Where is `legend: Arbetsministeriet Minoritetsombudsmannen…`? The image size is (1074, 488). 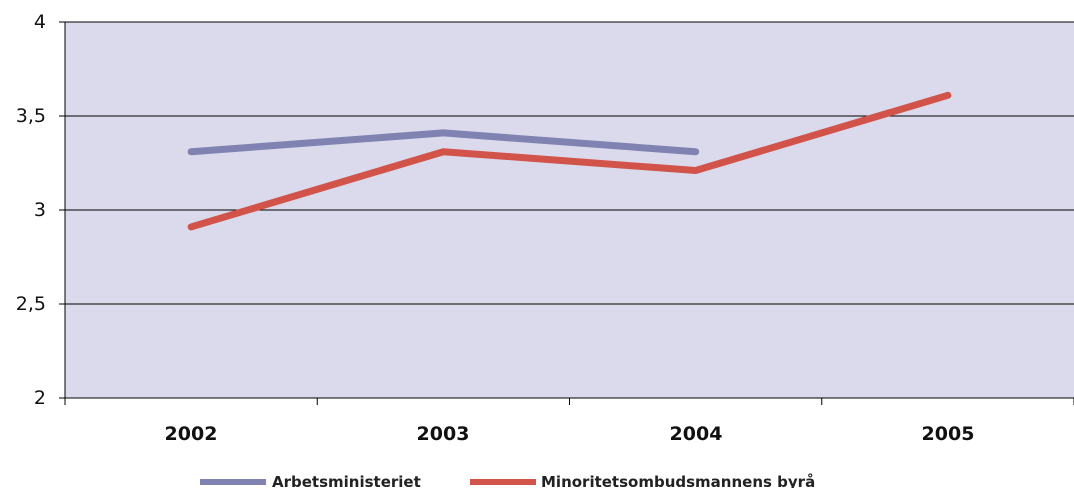 legend: Arbetsministeriet Minoritetsombudsmannen… is located at coordinates (507, 480).